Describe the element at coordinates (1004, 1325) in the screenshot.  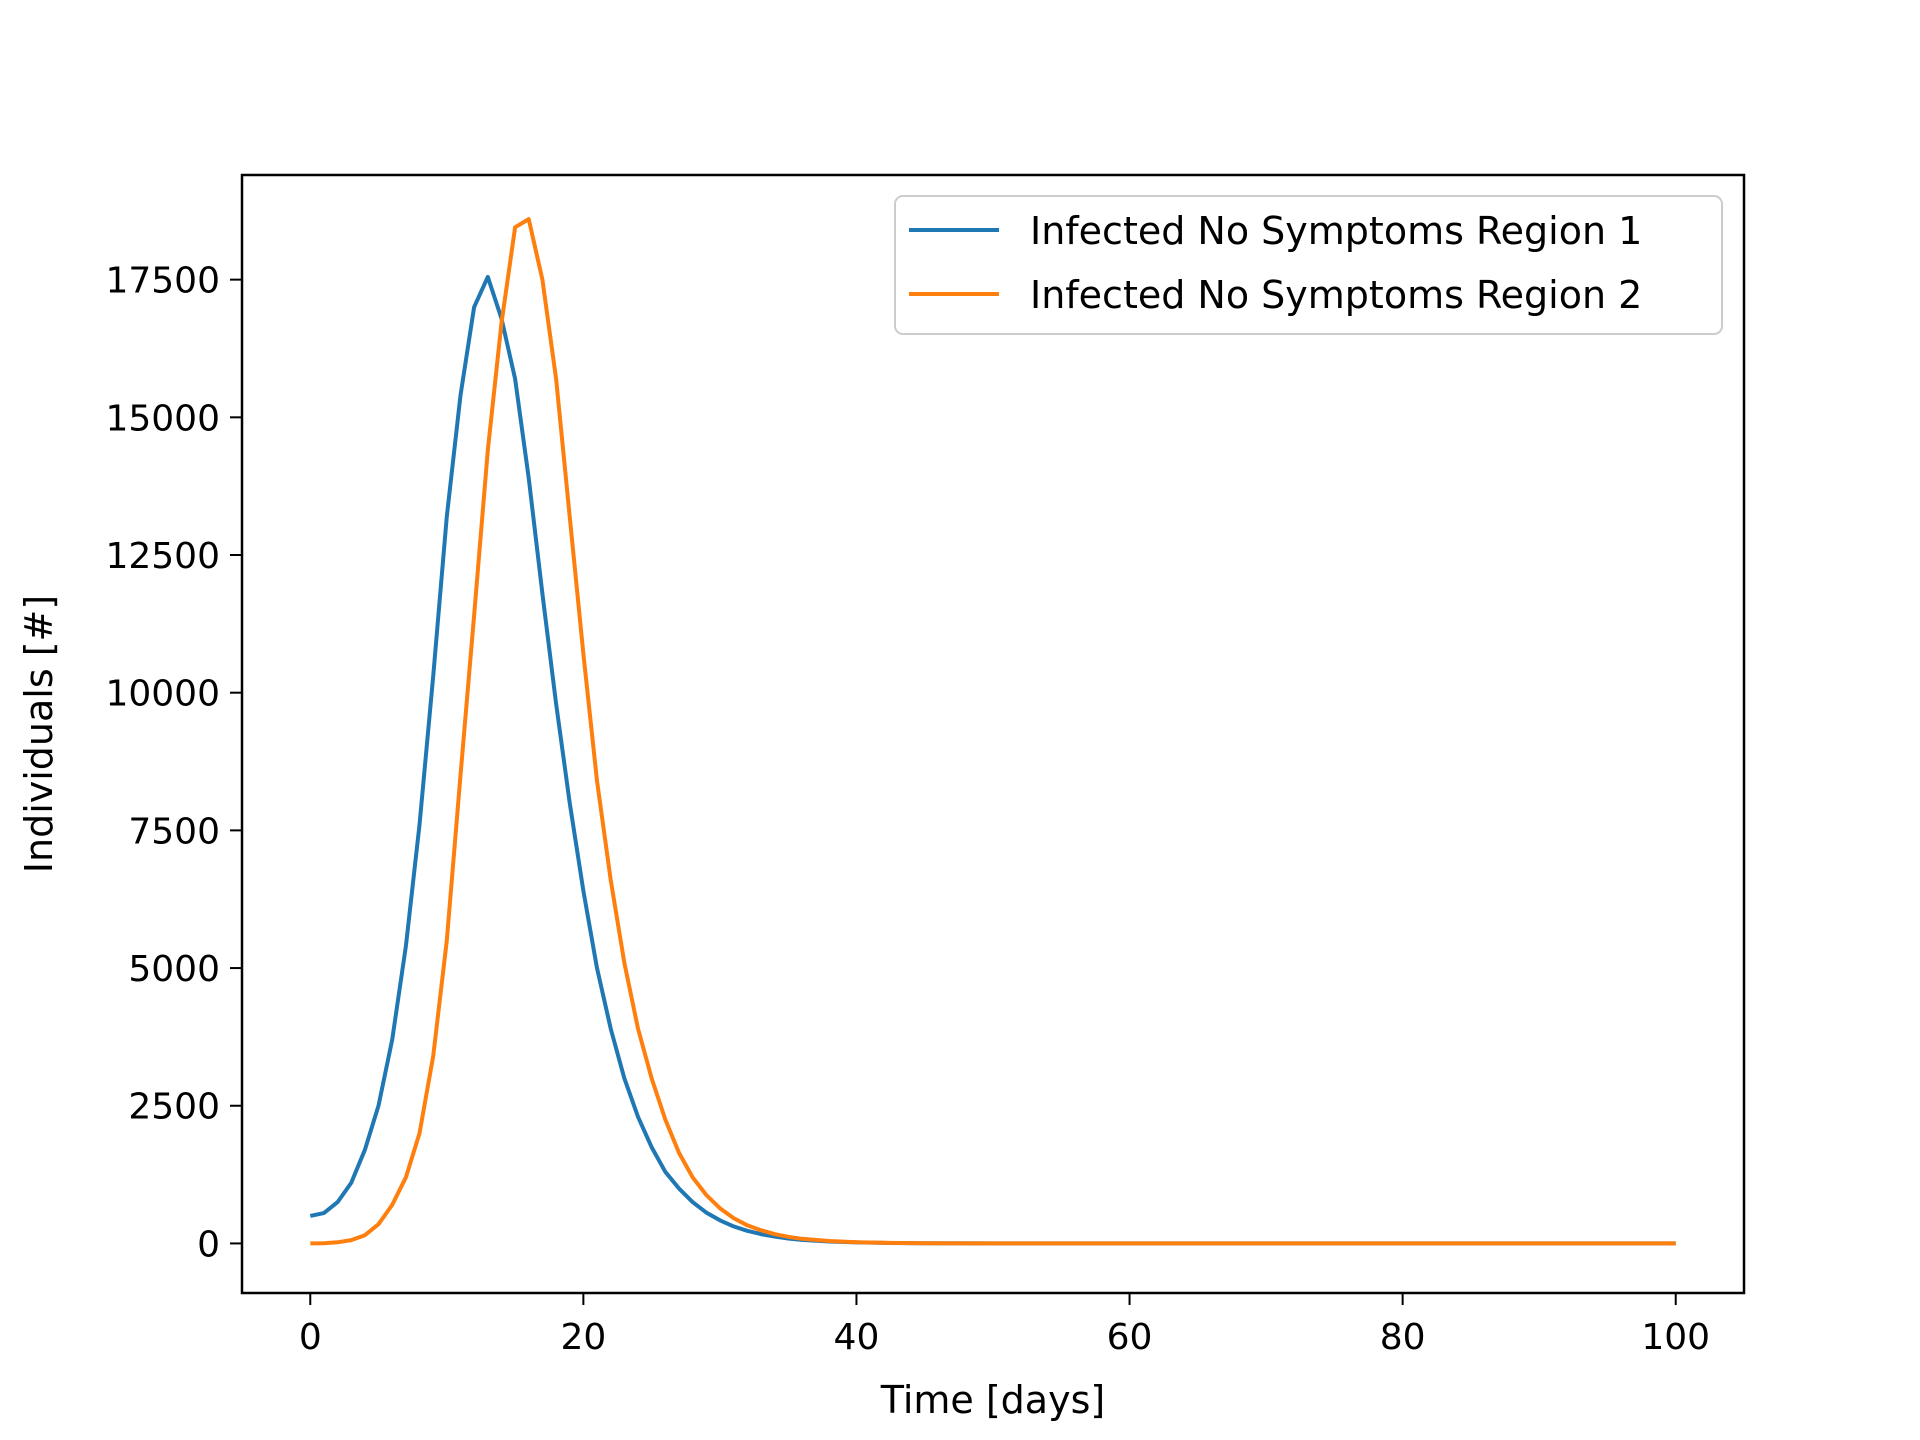
I see `x-axis: 0 20 40 60 80 100` at that location.